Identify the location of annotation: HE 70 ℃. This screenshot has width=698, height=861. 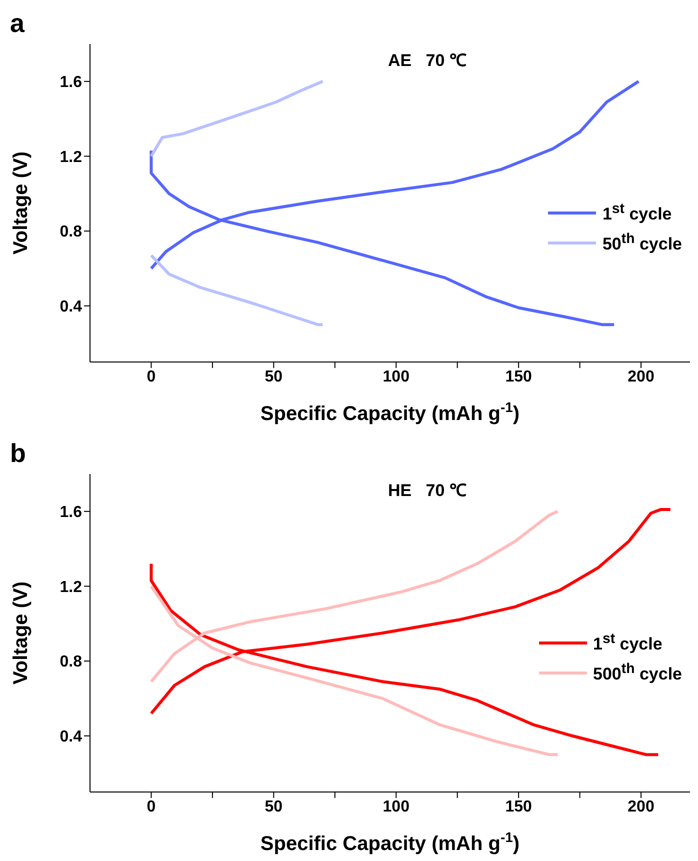
(427, 490).